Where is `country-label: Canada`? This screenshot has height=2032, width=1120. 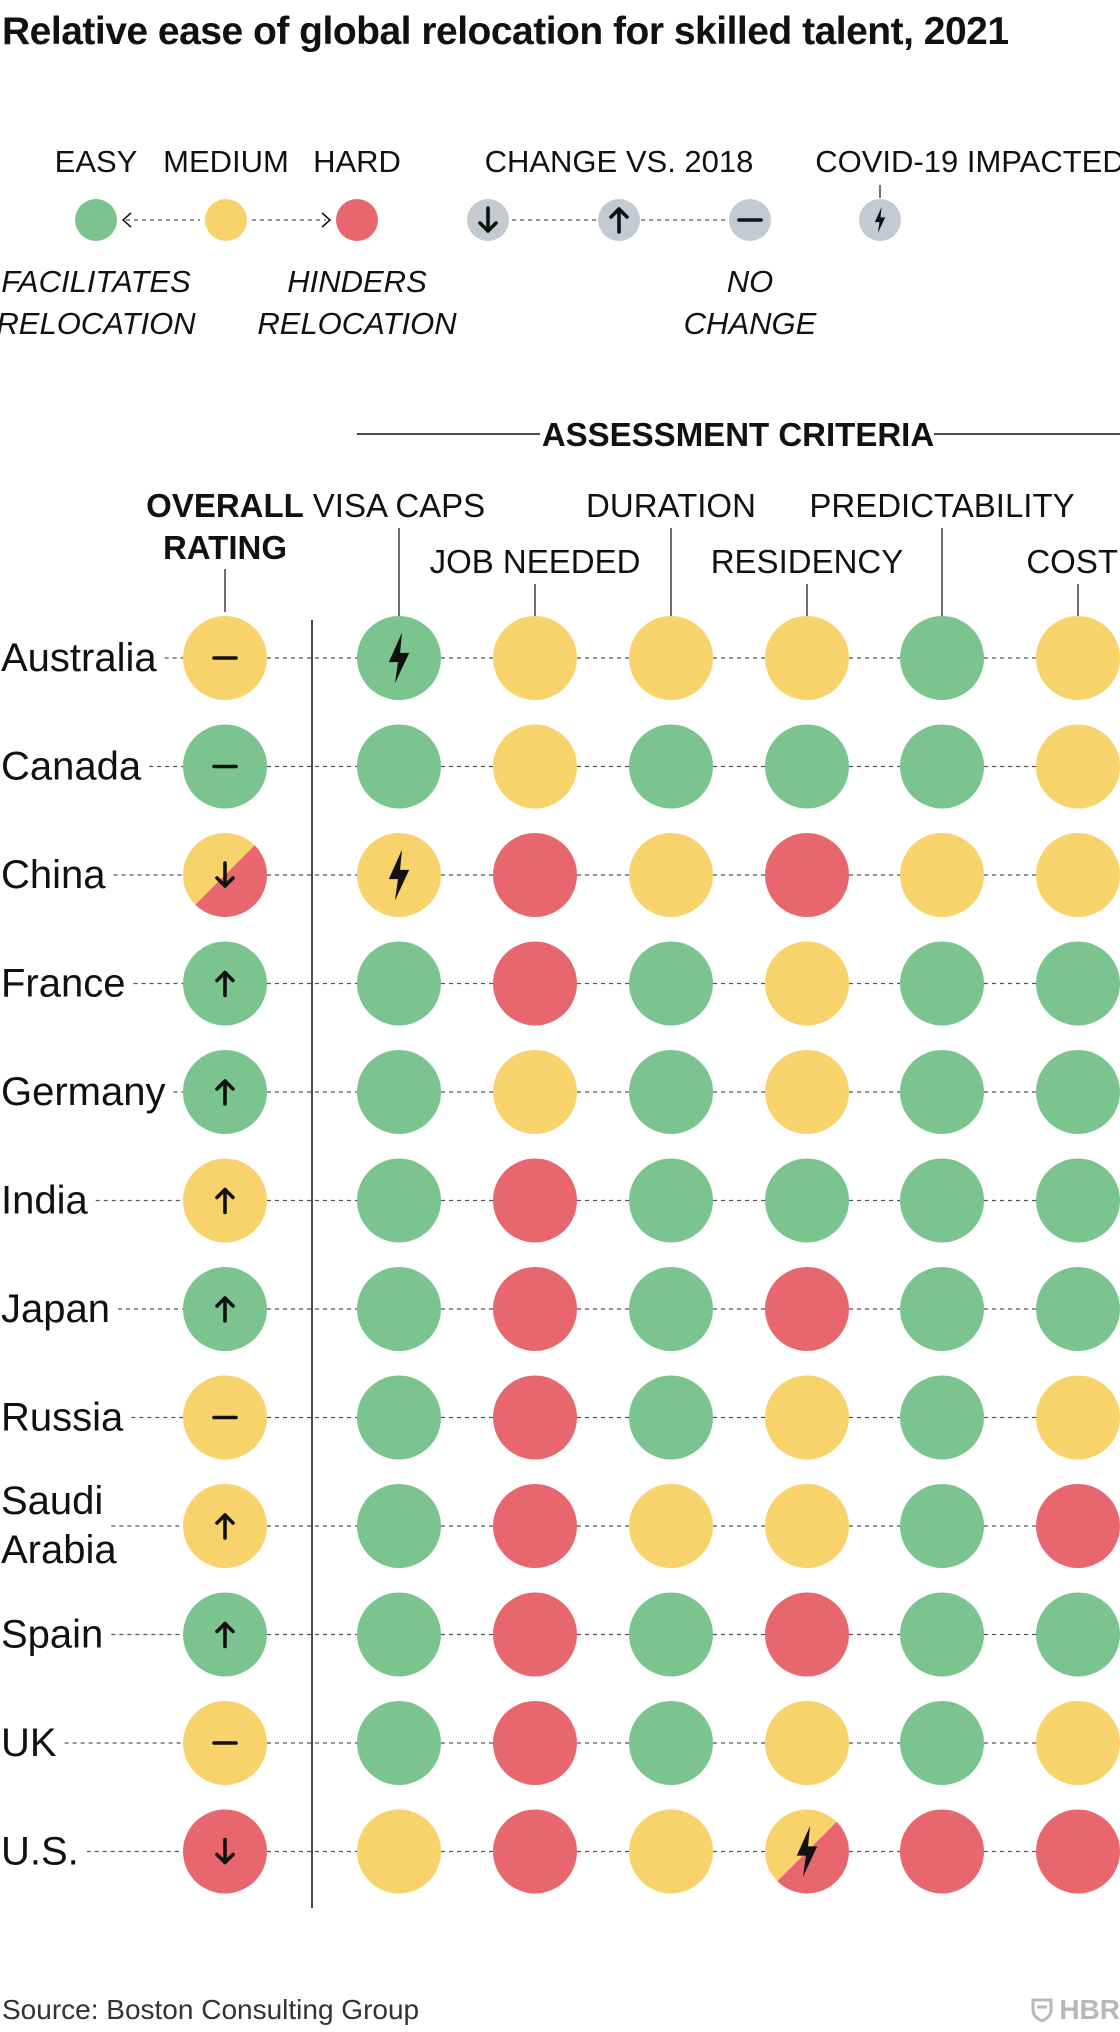
country-label: Canada is located at coordinates (71, 767).